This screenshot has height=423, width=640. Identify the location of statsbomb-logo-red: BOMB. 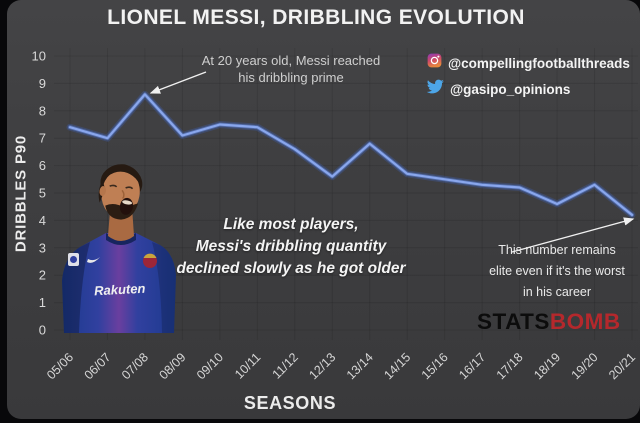
(585, 321).